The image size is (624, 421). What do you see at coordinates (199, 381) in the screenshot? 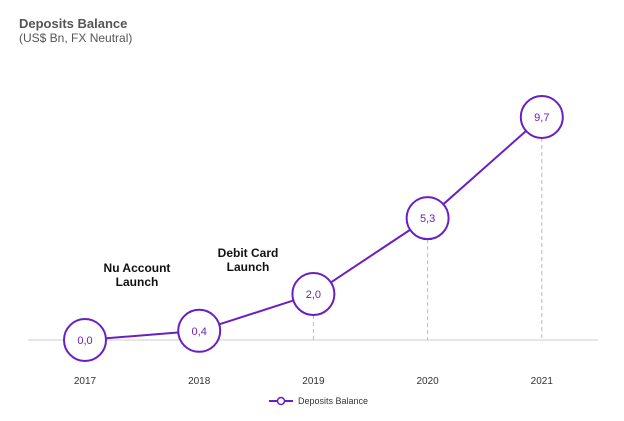
I see `x-tick-label: 2018` at bounding box center [199, 381].